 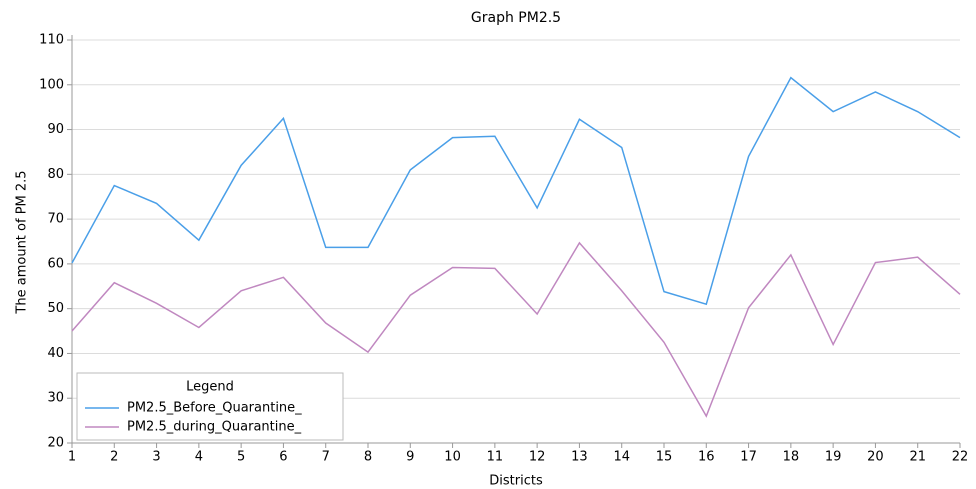 I want to click on x-tick-label: 6, so click(x=283, y=457).